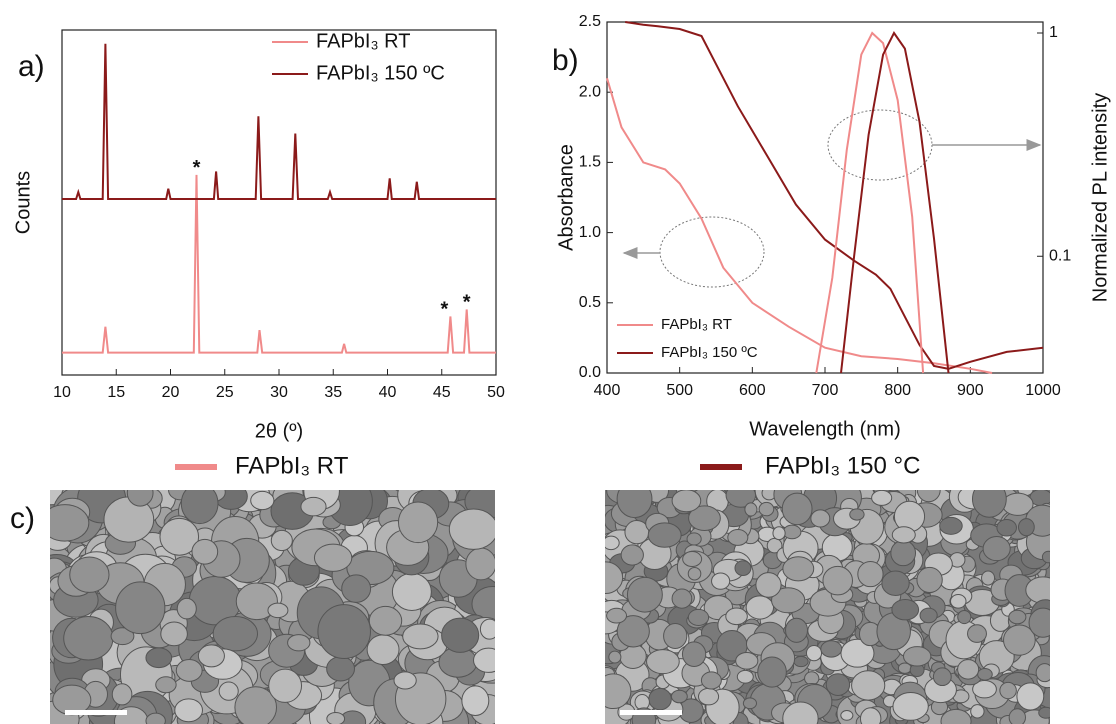 This screenshot has height=724, width=1116. What do you see at coordinates (752, 390) in the screenshot?
I see `x-tick-label: 600` at bounding box center [752, 390].